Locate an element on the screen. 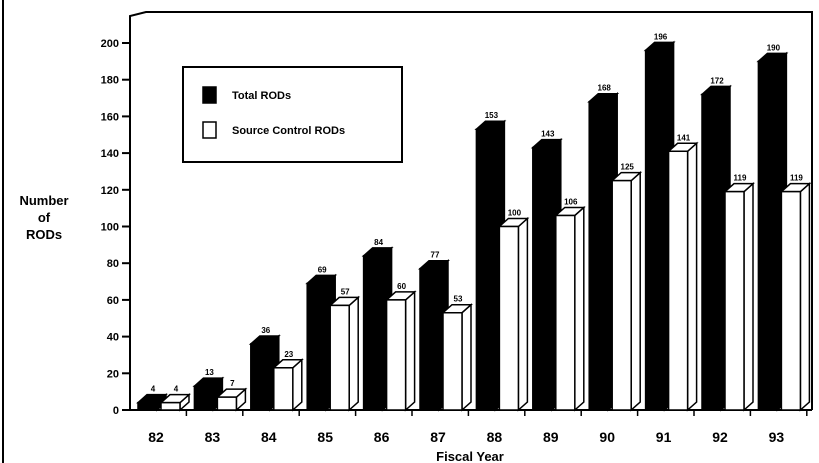  bar-source-86-label: 60 is located at coordinates (401, 286).